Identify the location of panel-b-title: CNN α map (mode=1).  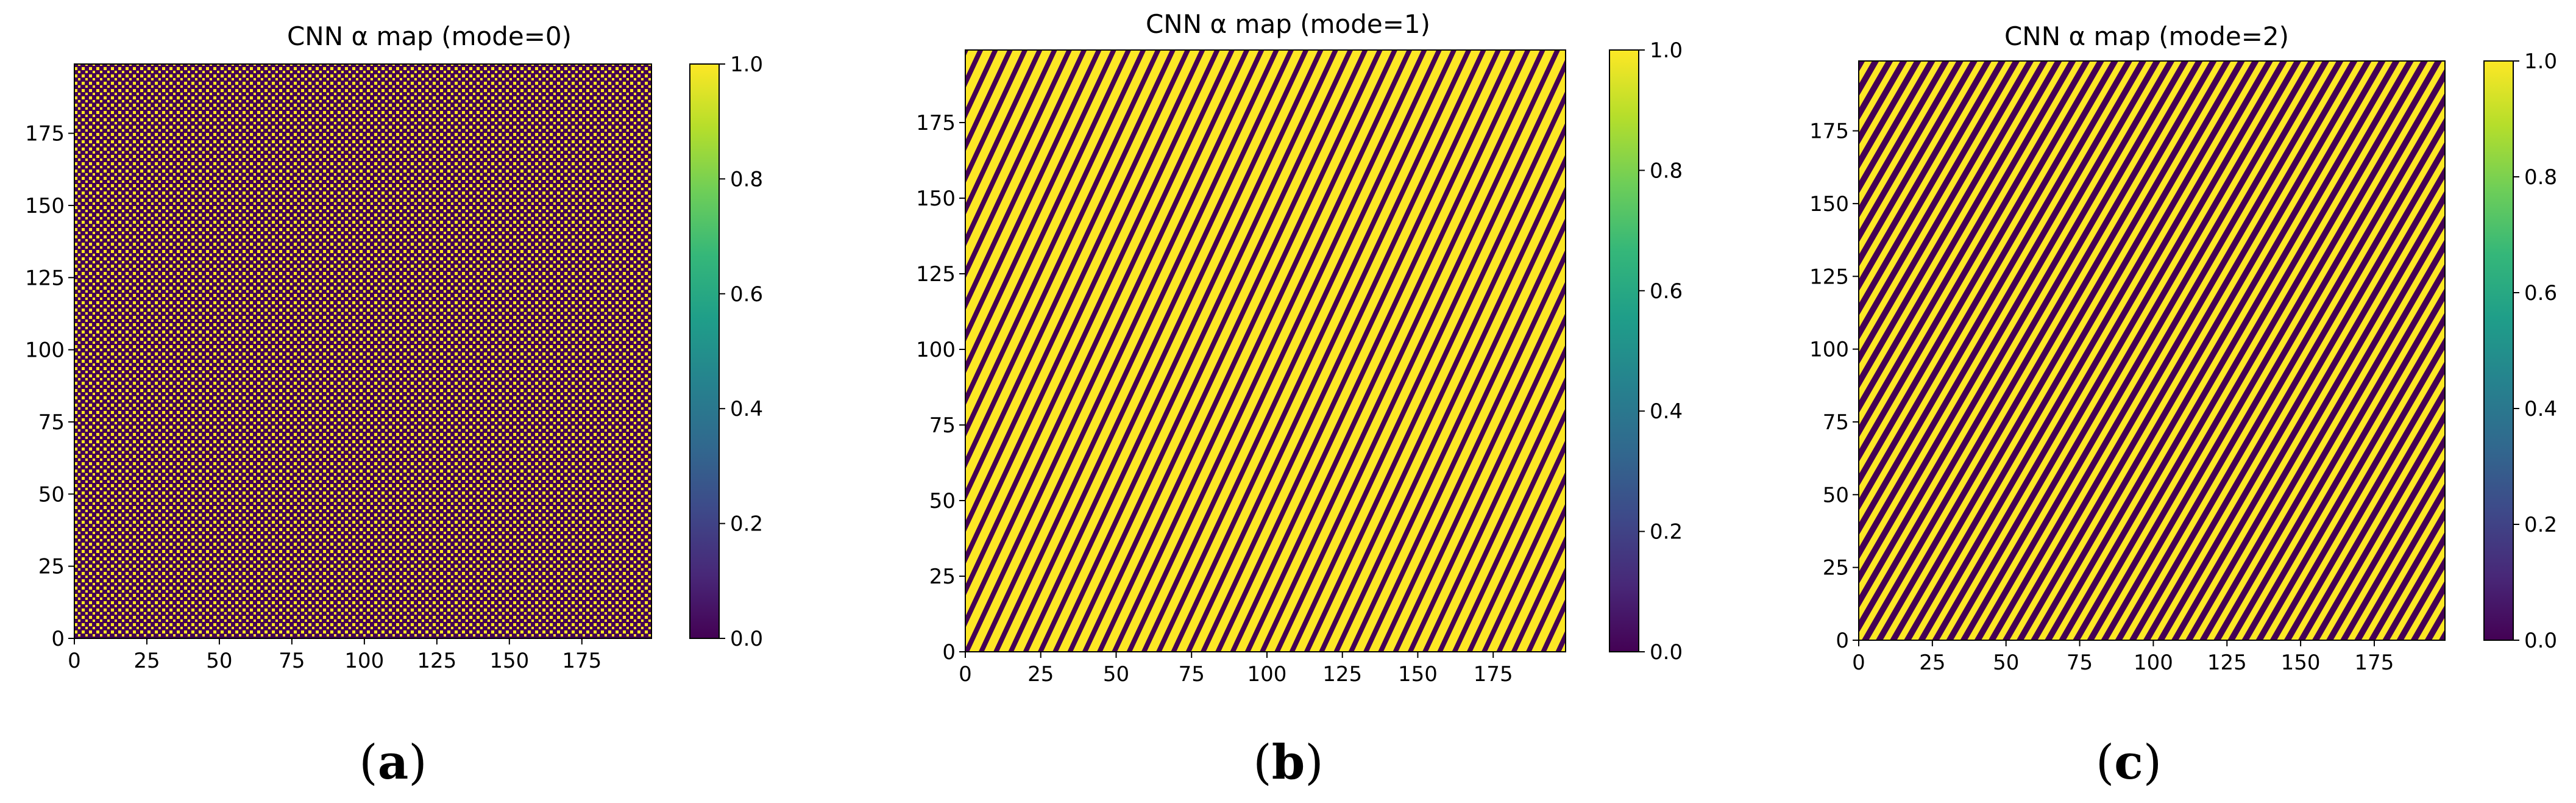
(1287, 24).